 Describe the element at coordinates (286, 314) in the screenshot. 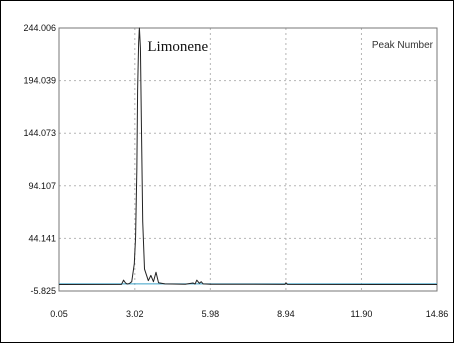

I see `x-tick-label: 8.94` at that location.